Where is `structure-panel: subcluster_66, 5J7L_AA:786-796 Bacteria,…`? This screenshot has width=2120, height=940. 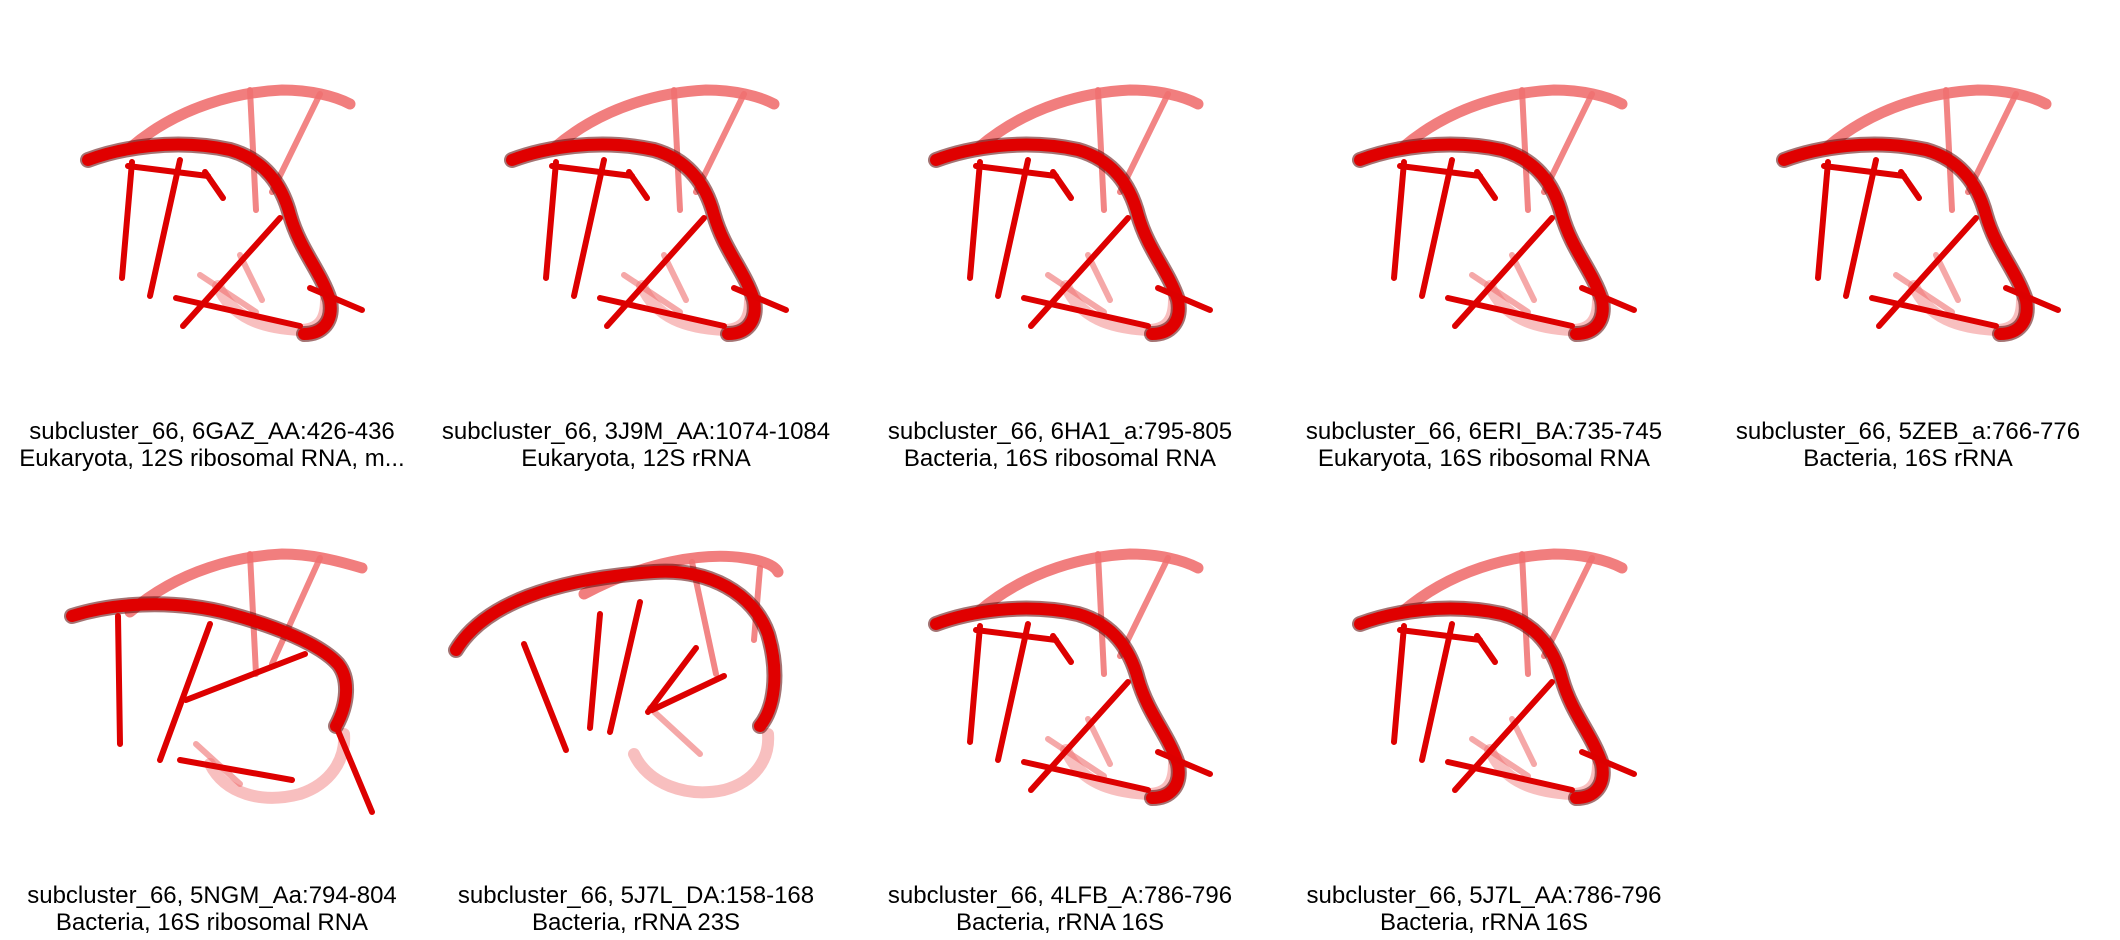
structure-panel: subcluster_66, 5J7L_AA:786-796 Bacteria,… is located at coordinates (1484, 700).